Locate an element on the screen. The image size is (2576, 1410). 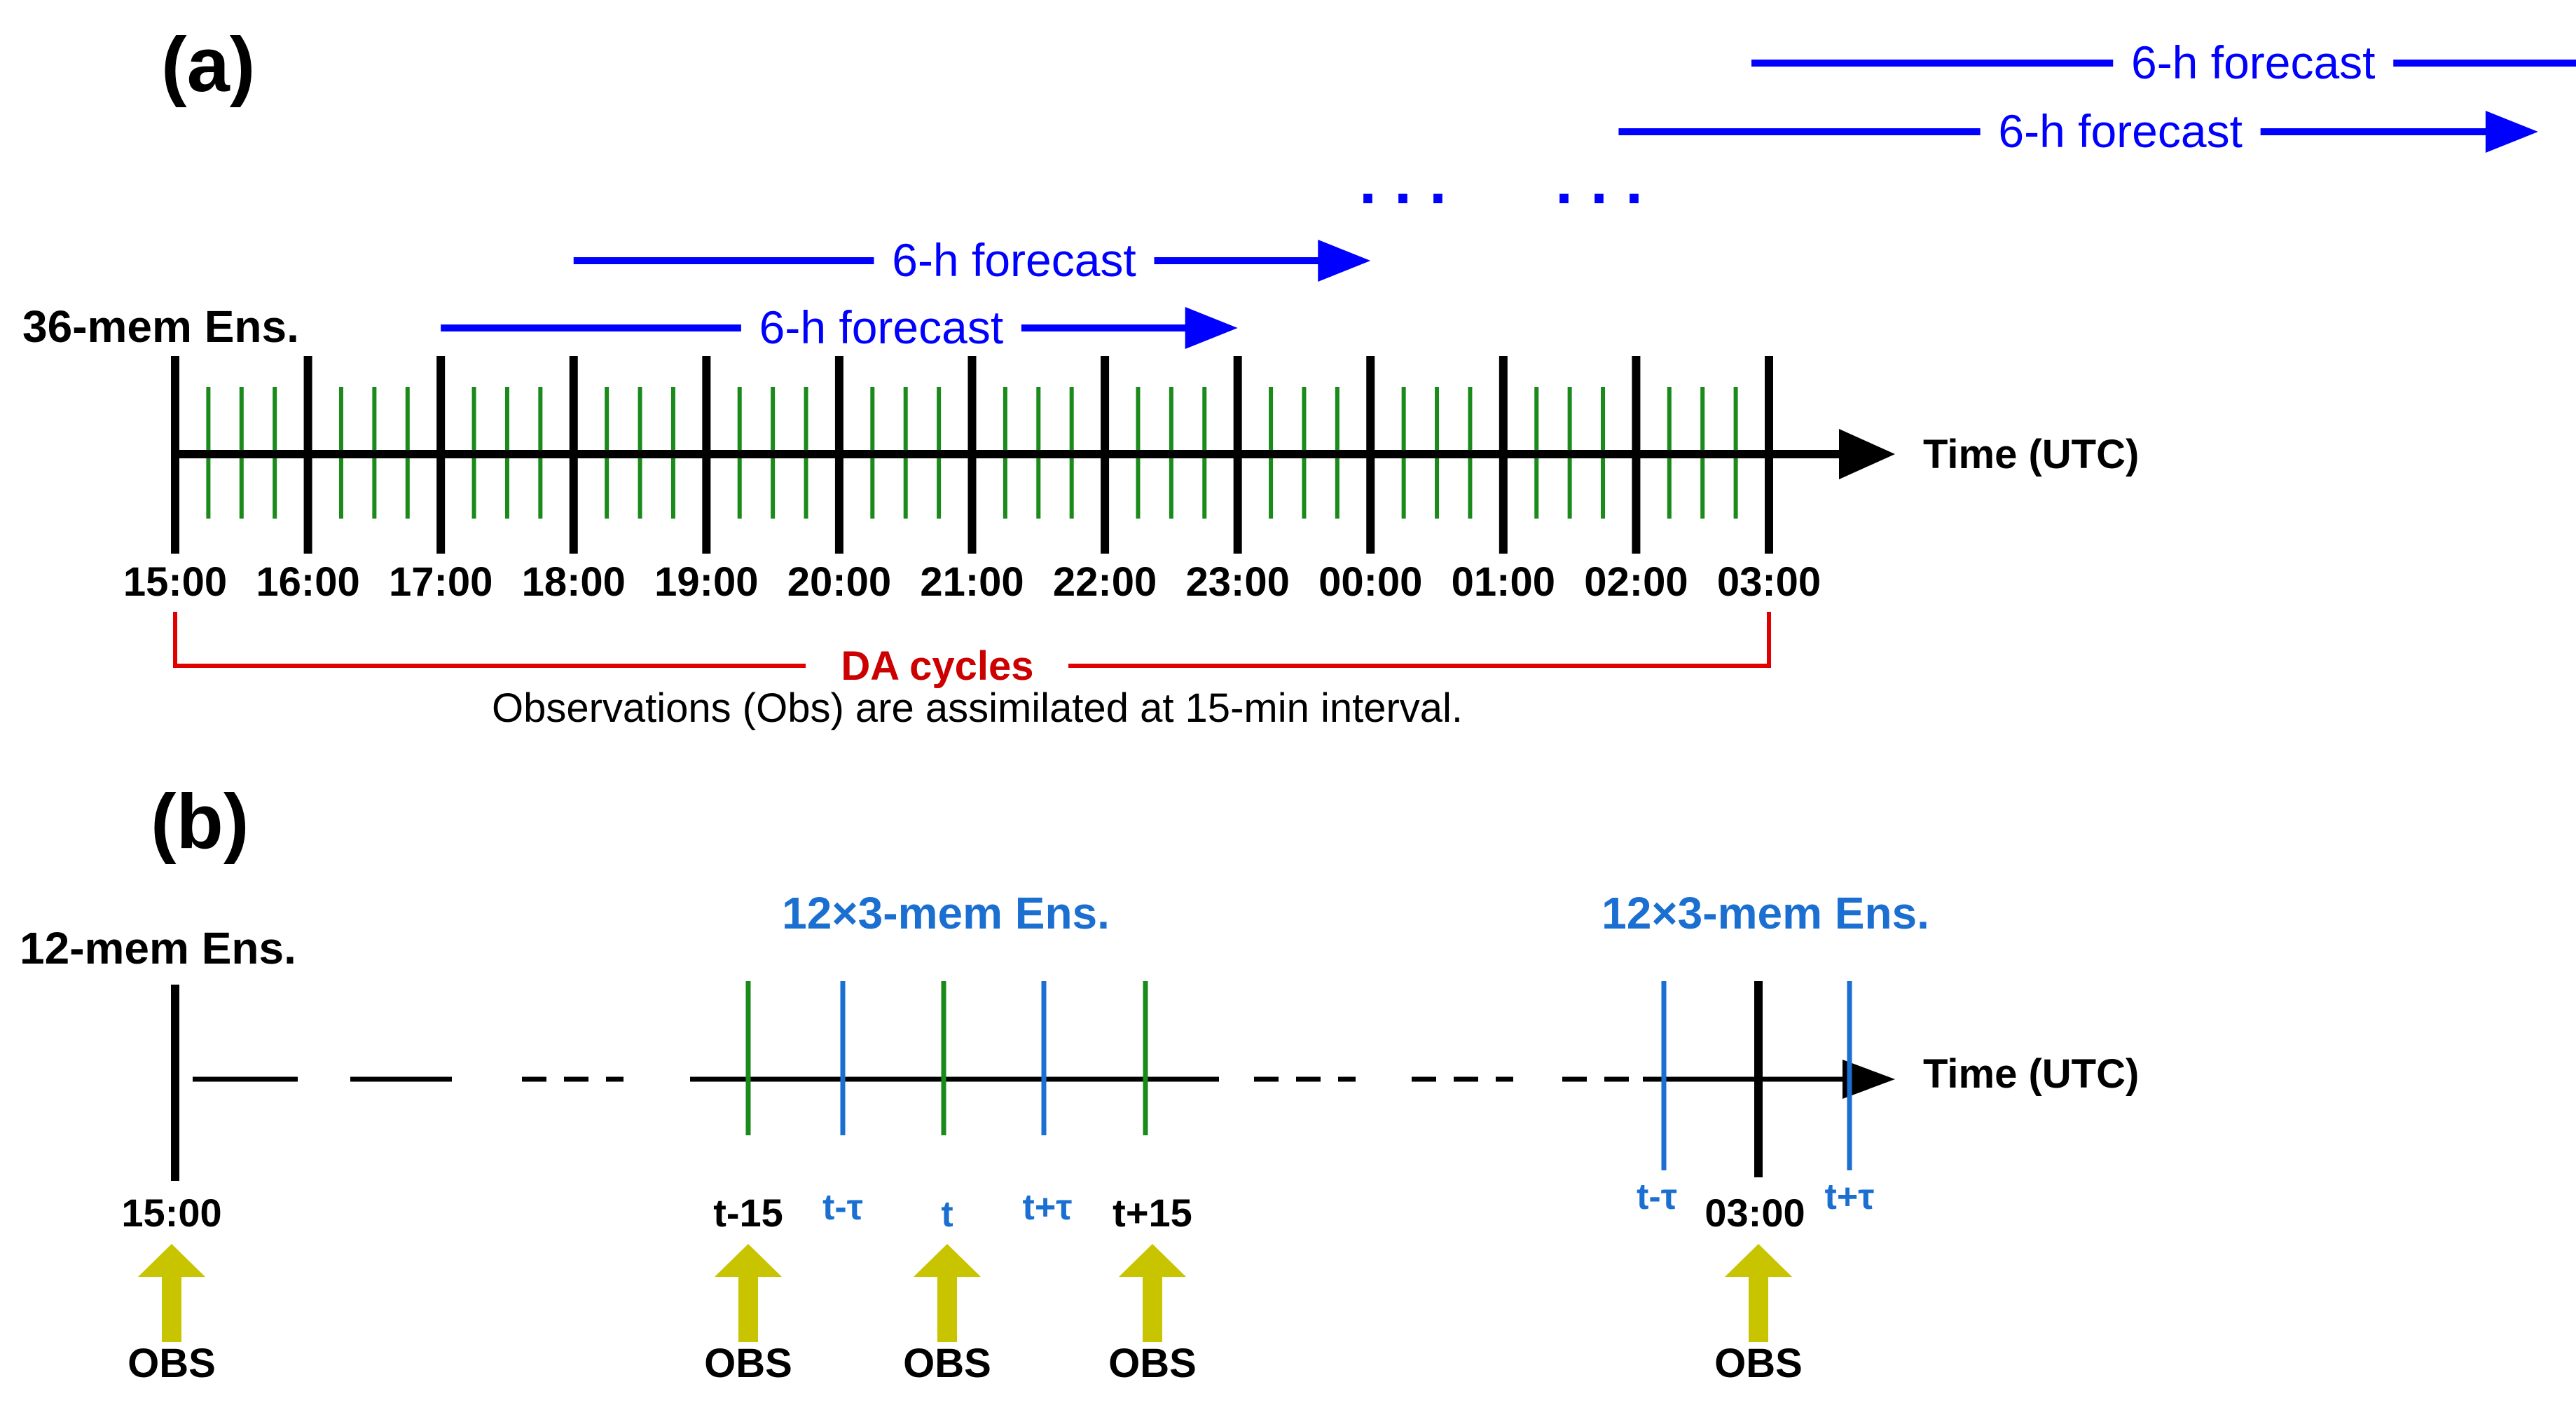
time-axis-a-title: Time (UTC) is located at coordinates (2031, 454).